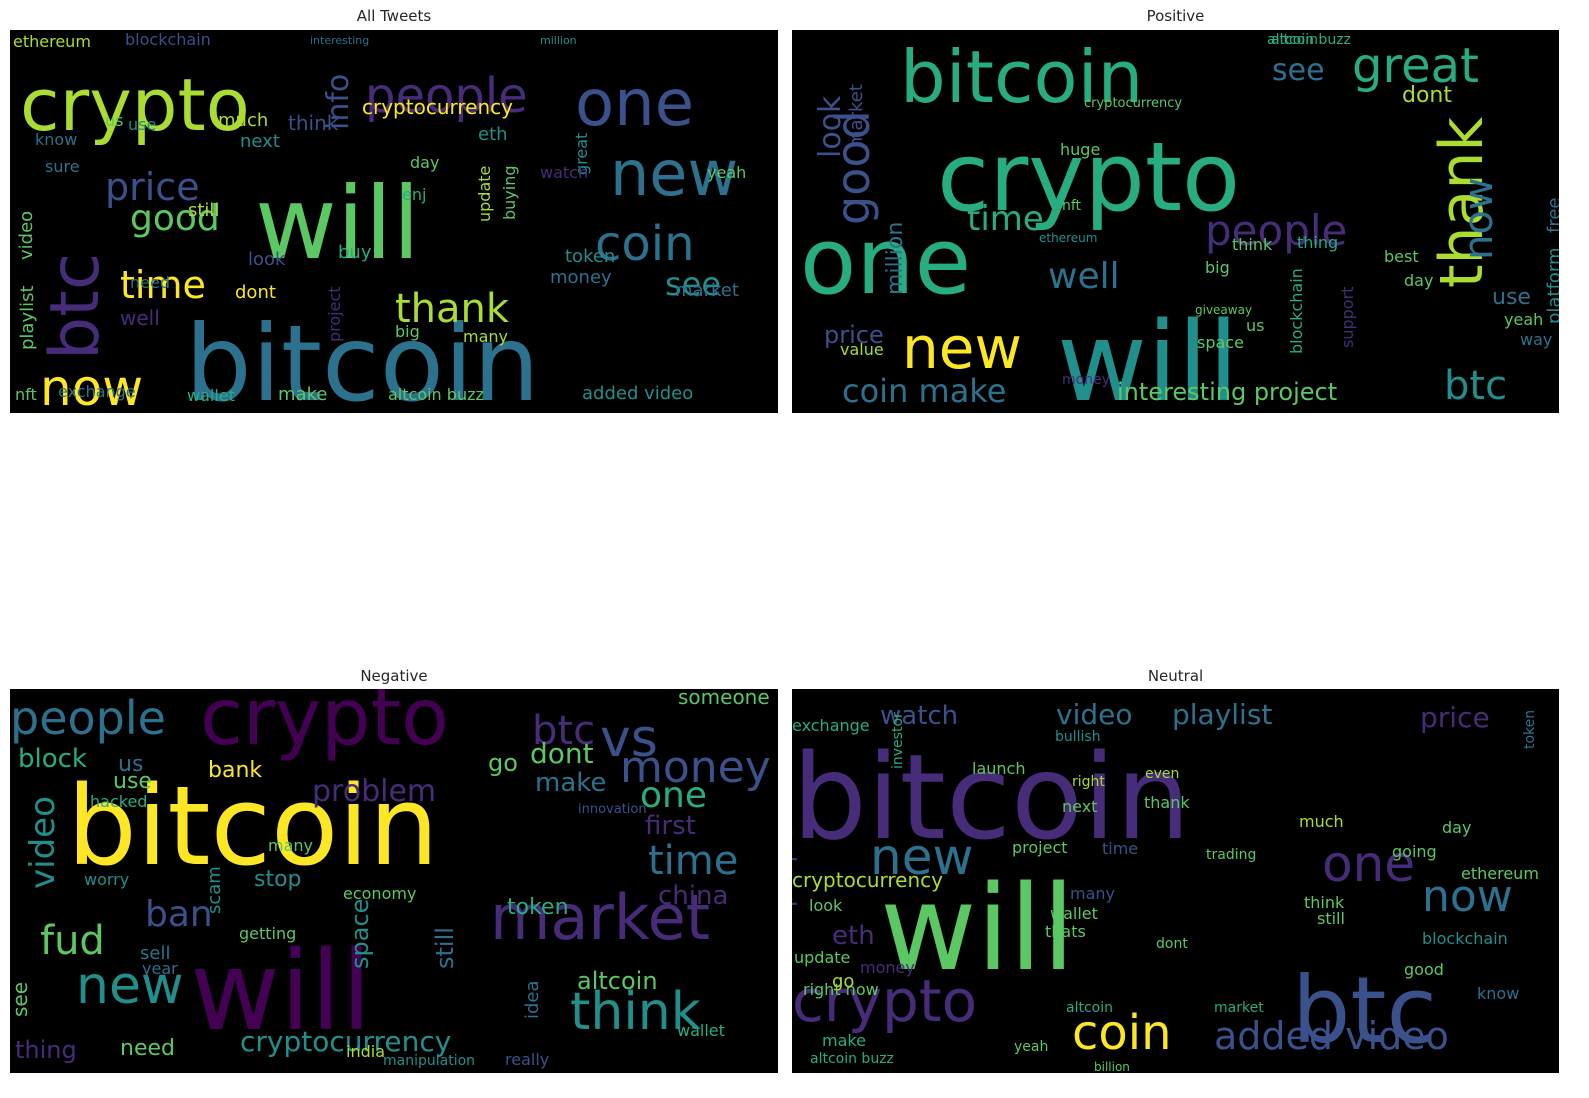 The width and height of the screenshot is (1589, 1098). I want to click on word-innovation: innovation, so click(612, 809).